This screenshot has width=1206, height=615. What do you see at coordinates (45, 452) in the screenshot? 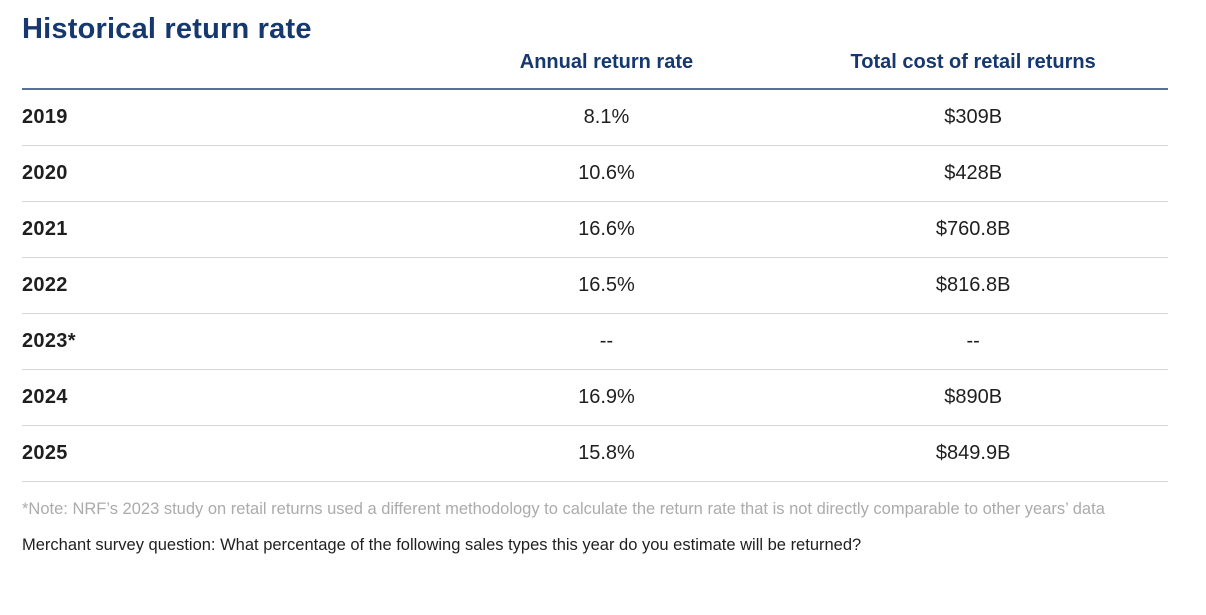
I see `year-cell: 2025` at bounding box center [45, 452].